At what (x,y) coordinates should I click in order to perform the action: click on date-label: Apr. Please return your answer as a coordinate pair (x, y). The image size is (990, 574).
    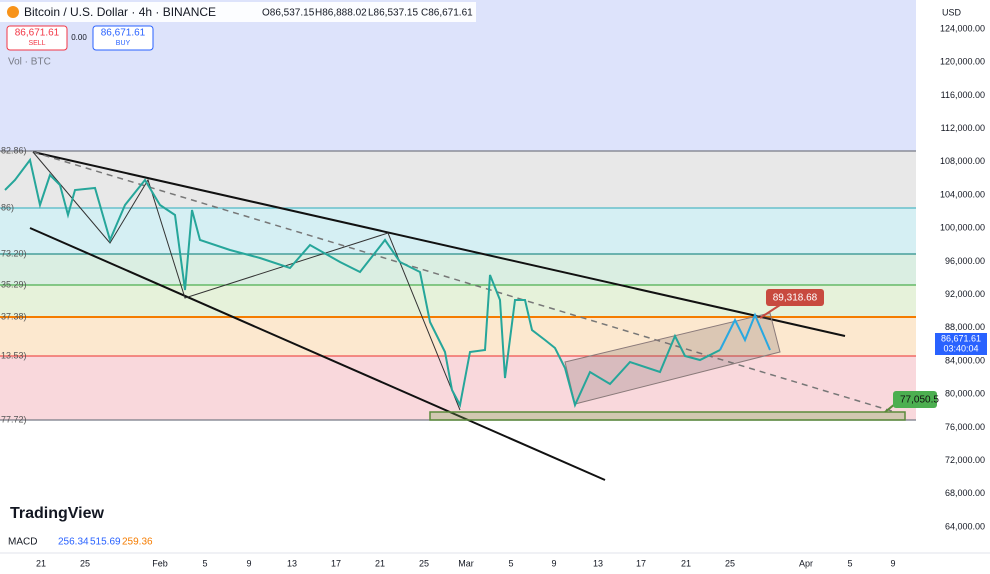
    Looking at the image, I should click on (806, 563).